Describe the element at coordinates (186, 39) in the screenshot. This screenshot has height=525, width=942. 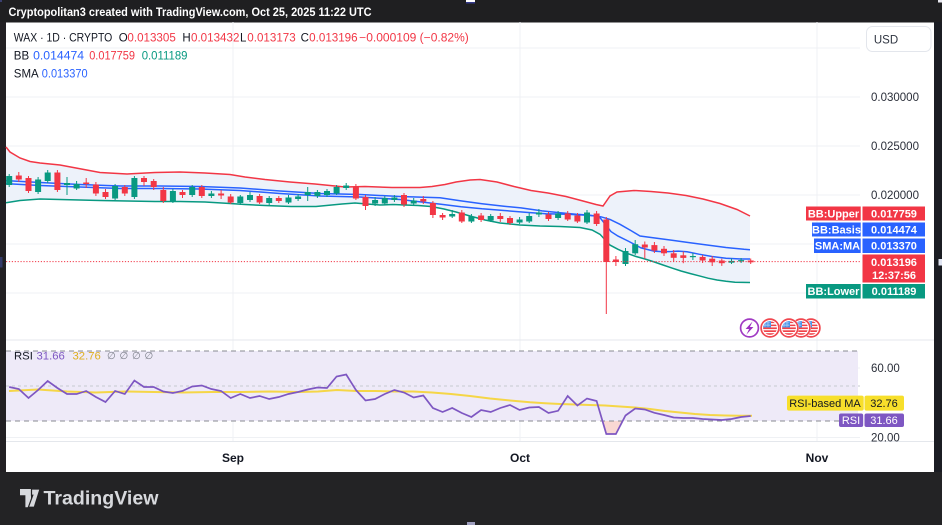
I see `svg-text: H` at that location.